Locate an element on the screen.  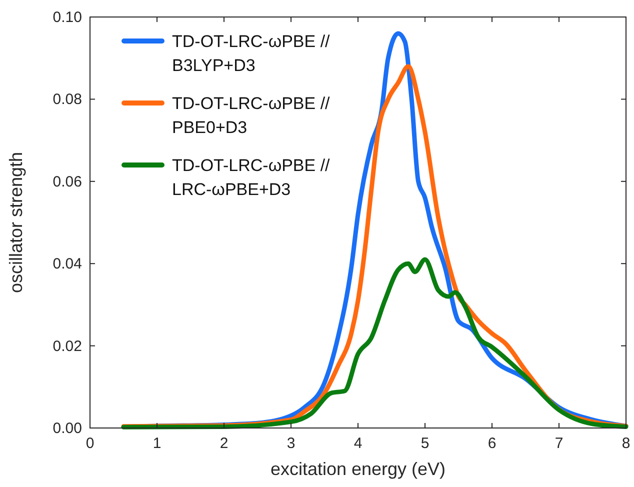
x-tick-label: 8 is located at coordinates (626, 443).